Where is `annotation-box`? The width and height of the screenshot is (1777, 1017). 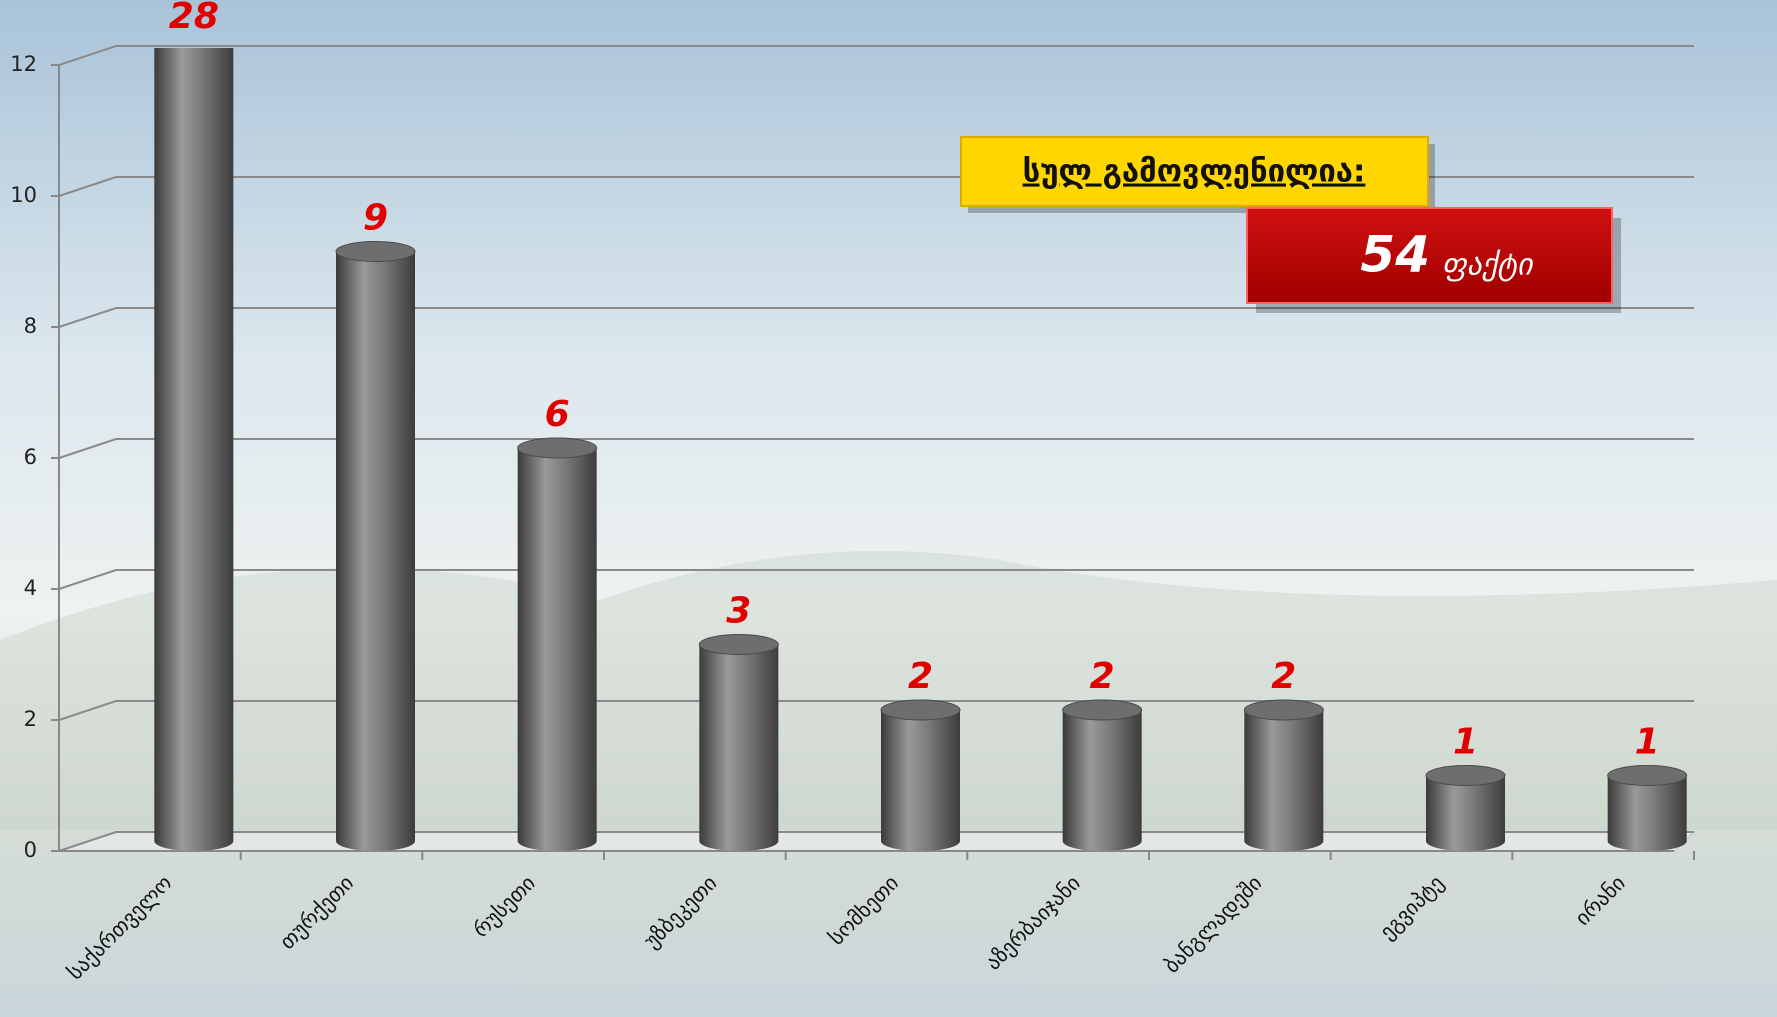
annotation-box is located at coordinates (1194, 171).